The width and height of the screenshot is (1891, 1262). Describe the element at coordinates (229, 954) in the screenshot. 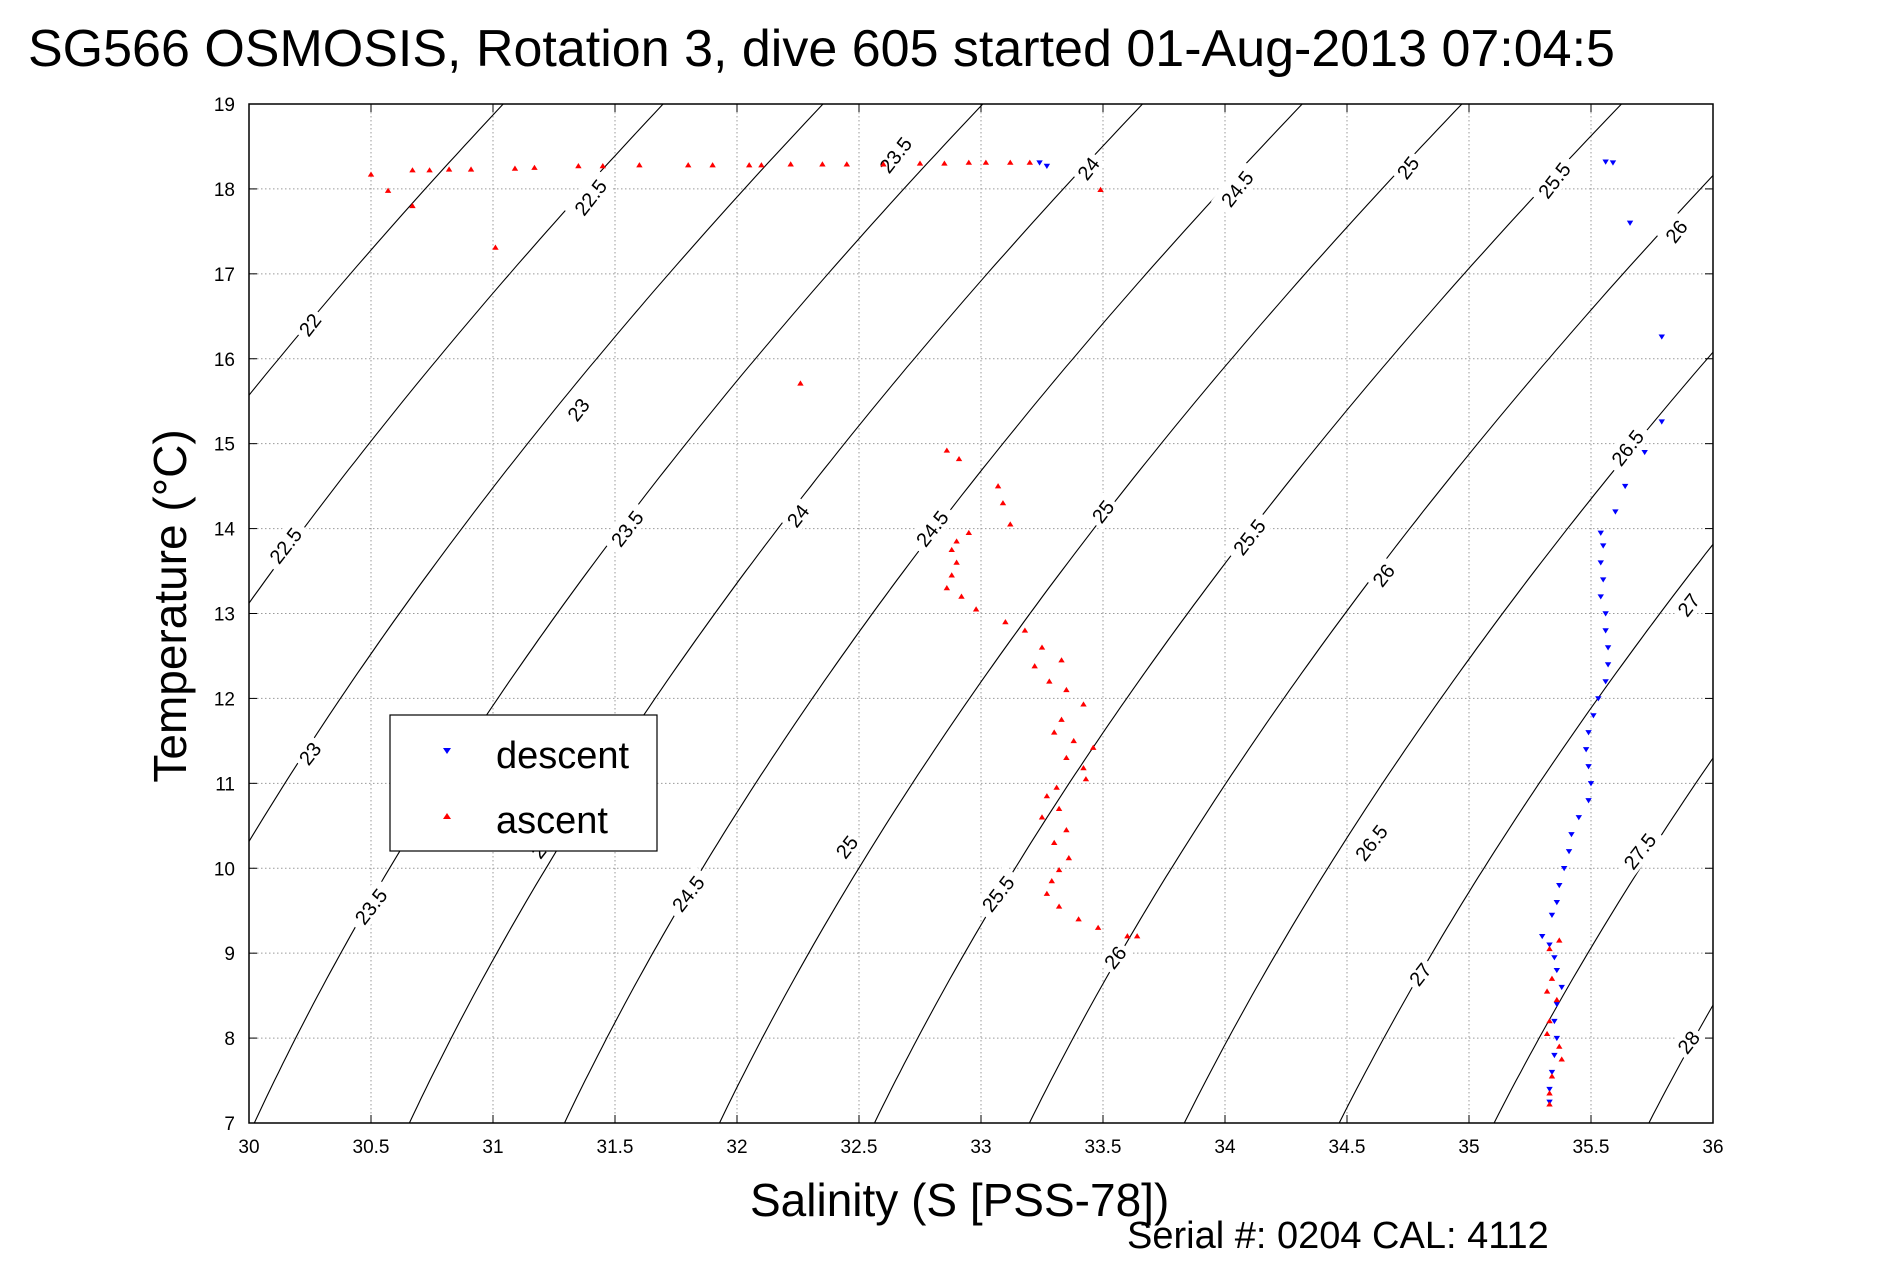

I see `y-tick-label: 9` at that location.